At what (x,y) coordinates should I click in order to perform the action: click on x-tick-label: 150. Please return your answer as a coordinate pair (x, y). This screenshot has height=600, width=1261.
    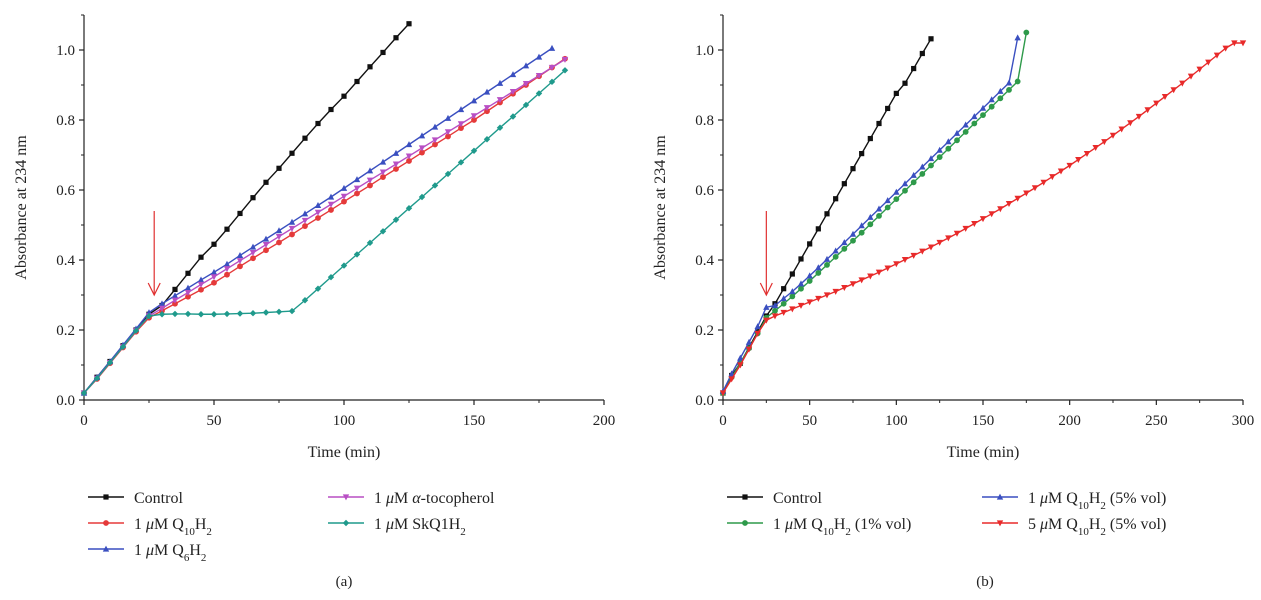
    Looking at the image, I should click on (983, 421).